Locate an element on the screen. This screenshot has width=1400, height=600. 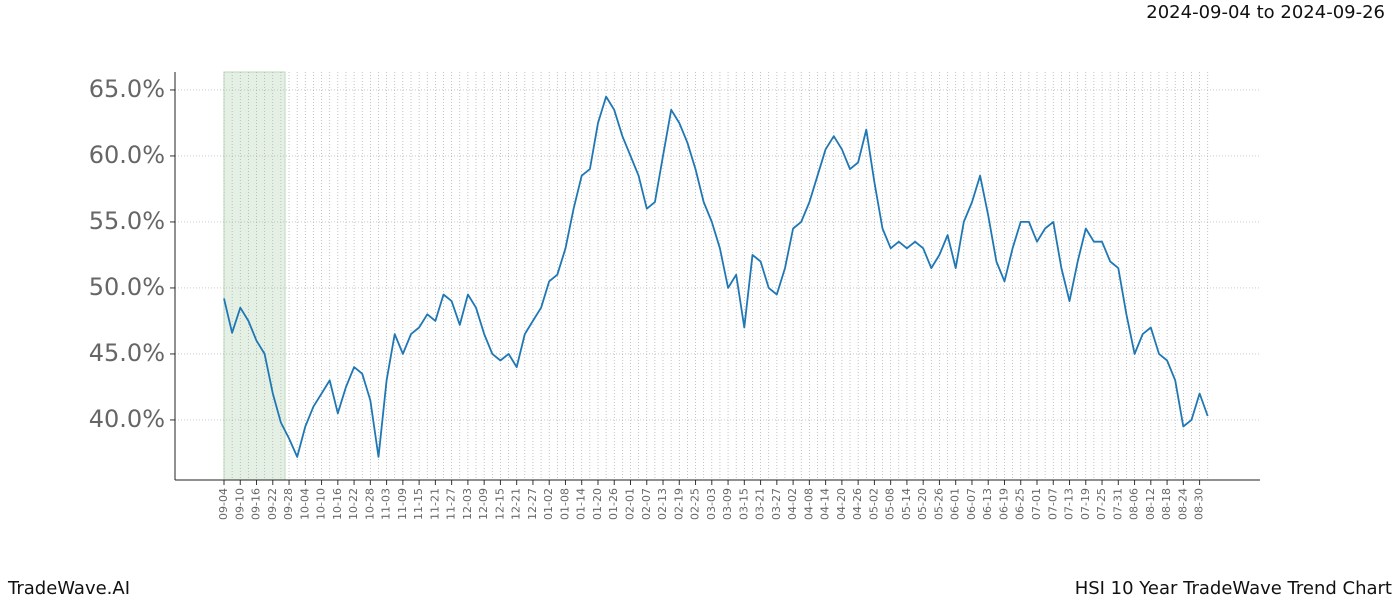
x-tick-label: 02-01 is located at coordinates (630, 504).